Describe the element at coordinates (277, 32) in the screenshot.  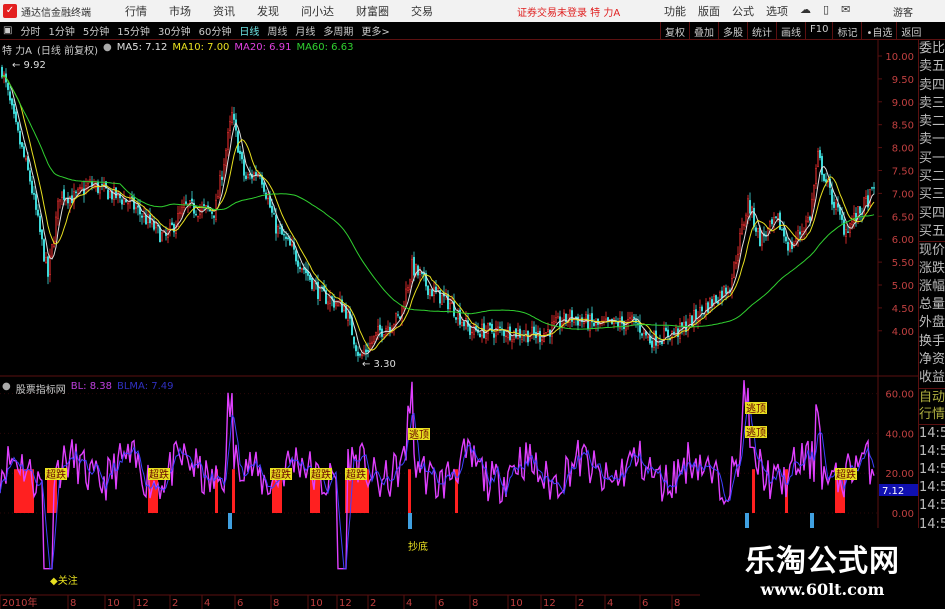
I see `period-weekly: 周线` at that location.